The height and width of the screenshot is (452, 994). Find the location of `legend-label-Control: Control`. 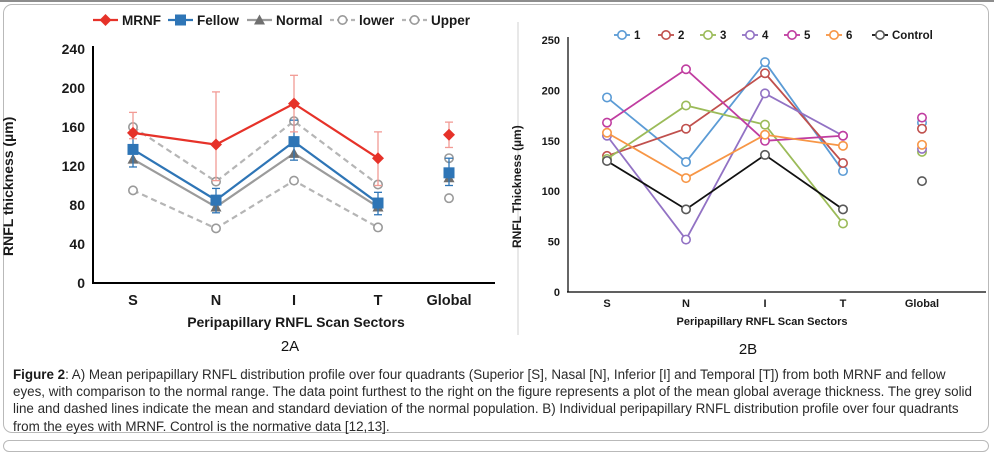

legend-label-Control: Control is located at coordinates (912, 36).